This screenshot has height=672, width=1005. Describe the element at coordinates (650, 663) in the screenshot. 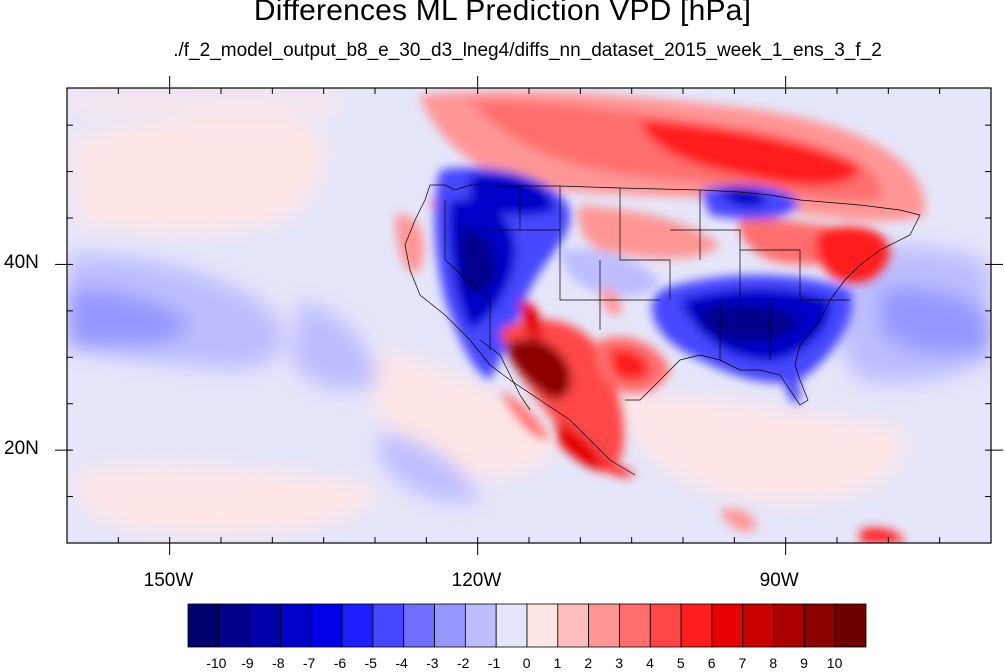

I see `colorbar-label: 4` at that location.